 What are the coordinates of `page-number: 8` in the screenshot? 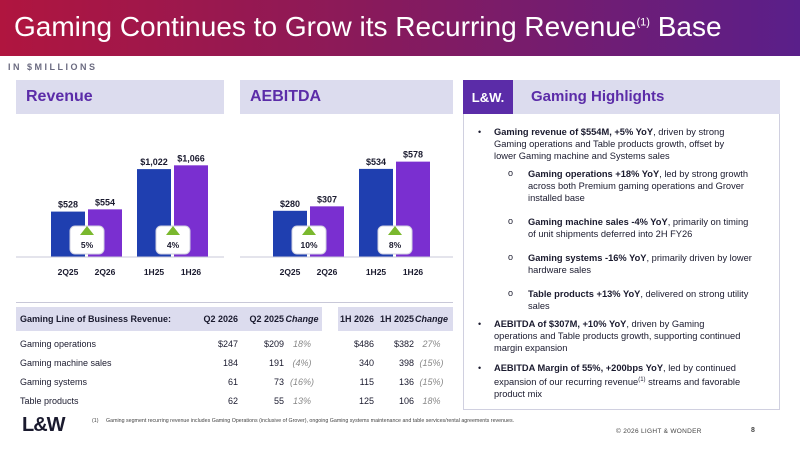 It's located at (753, 430).